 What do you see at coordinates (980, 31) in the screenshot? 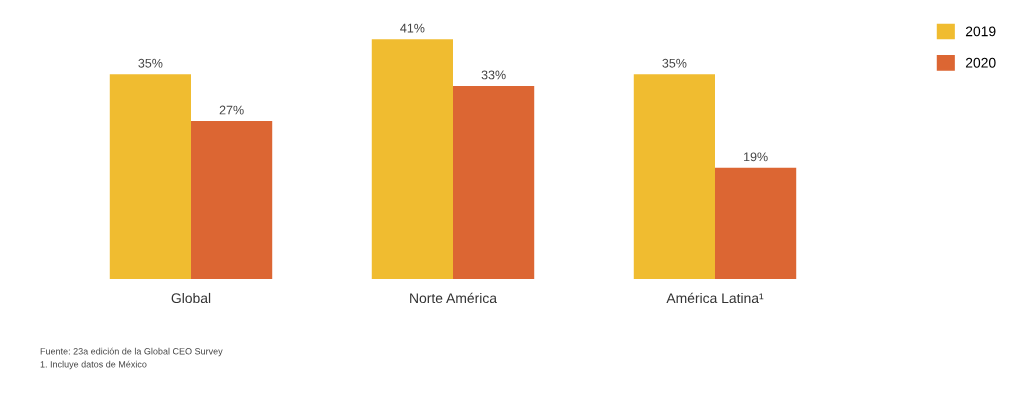
I see `legend-label: 2019` at bounding box center [980, 31].